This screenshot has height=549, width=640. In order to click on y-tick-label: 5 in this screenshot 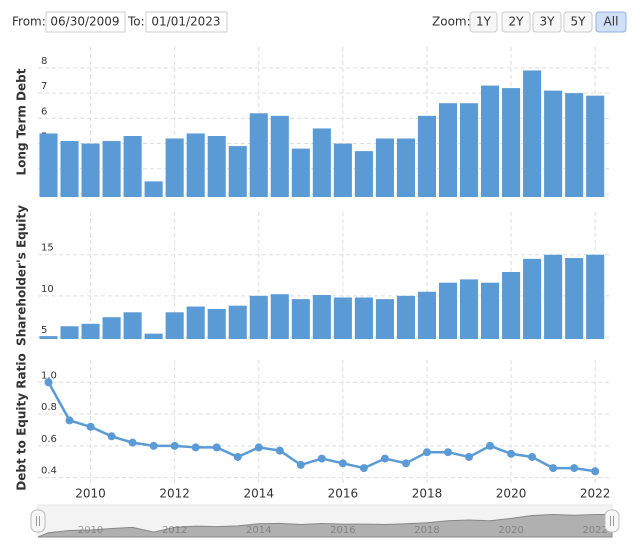, I will do `click(44, 330)`.